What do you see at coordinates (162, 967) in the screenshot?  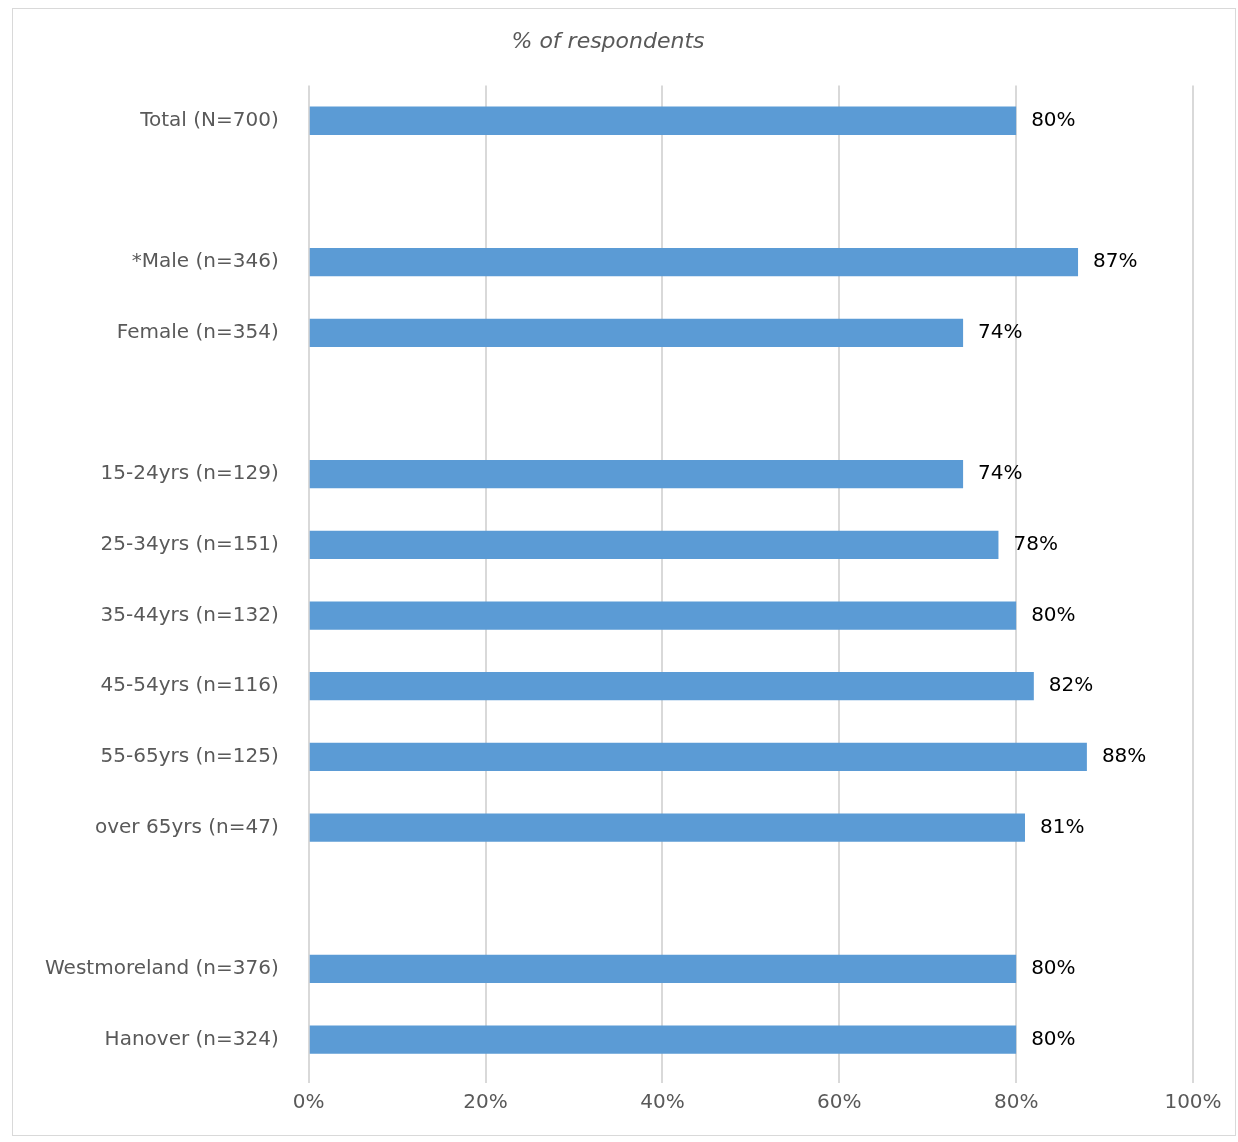 I see `y-tick-label: Westmoreland (n=376)` at bounding box center [162, 967].